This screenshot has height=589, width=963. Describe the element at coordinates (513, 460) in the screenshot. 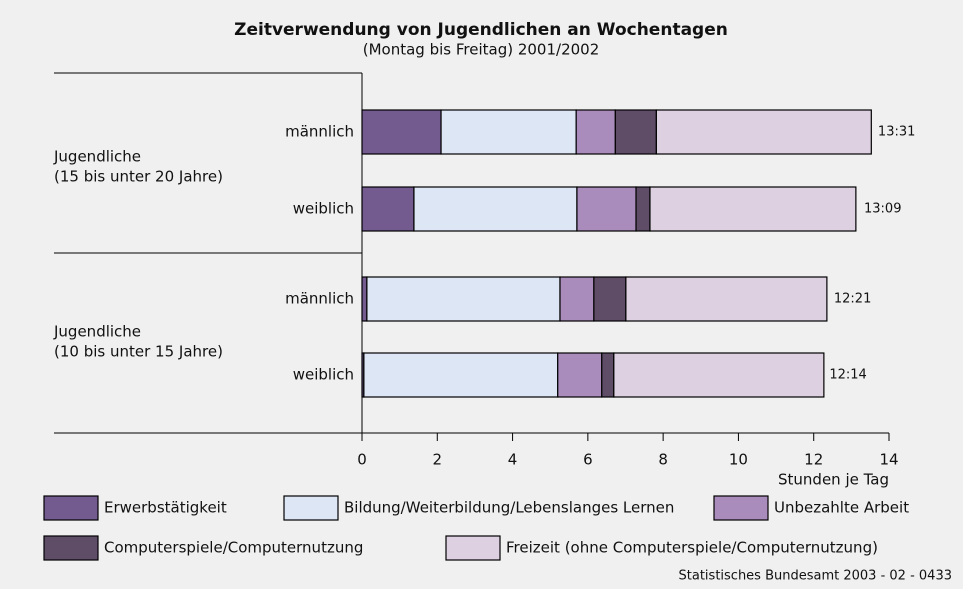

I see `x-tick-label: 4` at that location.